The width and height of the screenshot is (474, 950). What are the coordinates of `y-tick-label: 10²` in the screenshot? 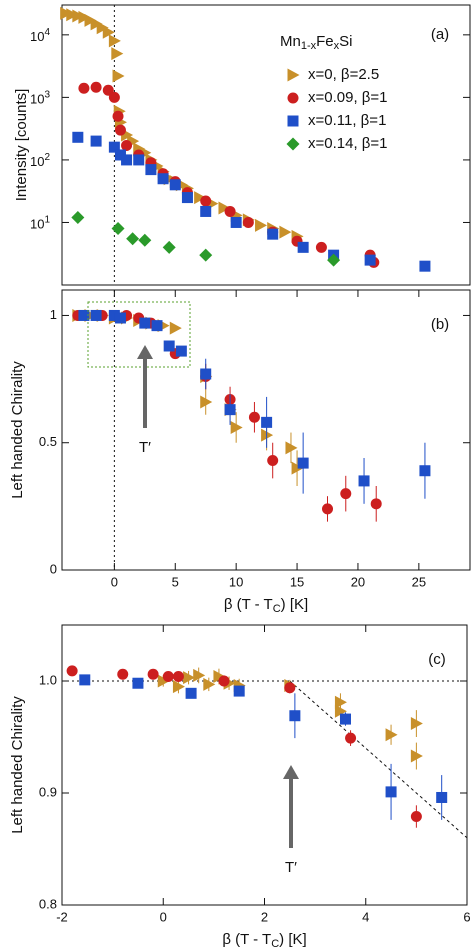 It's located at (40, 161).